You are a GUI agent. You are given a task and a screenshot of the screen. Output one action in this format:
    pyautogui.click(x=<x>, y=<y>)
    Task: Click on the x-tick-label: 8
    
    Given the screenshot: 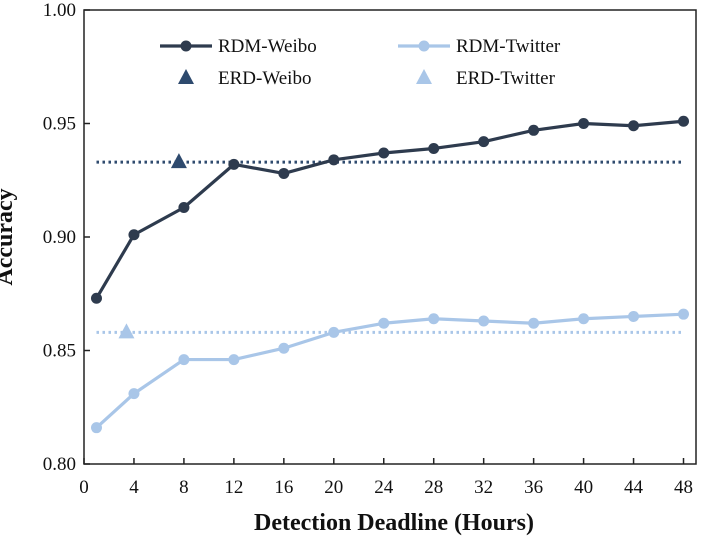 What is the action you would take?
    pyautogui.click(x=184, y=487)
    